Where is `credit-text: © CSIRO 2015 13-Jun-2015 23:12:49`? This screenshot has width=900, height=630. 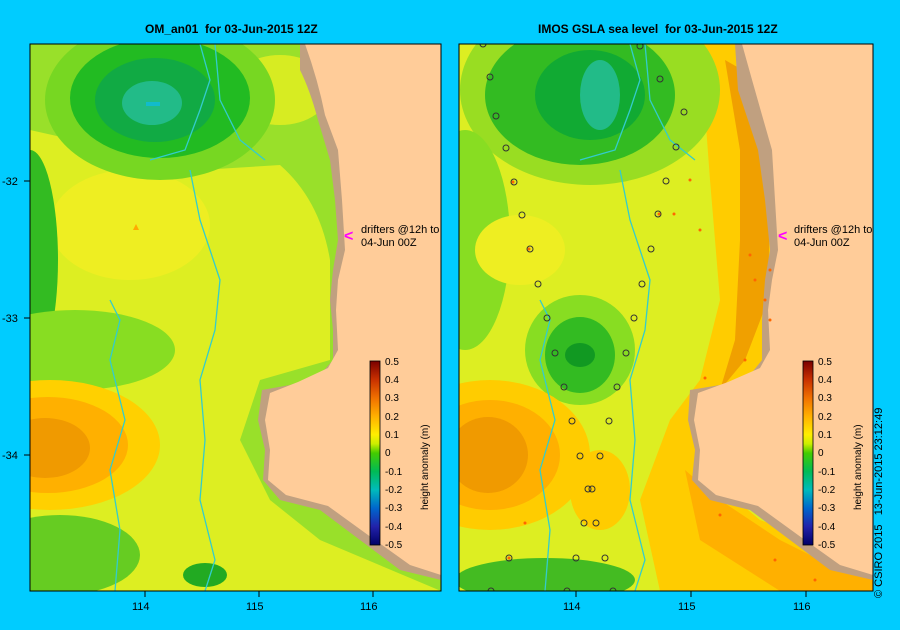
credit-text: © CSIRO 2015 13-Jun-2015 23:12:49 is located at coordinates (879, 502).